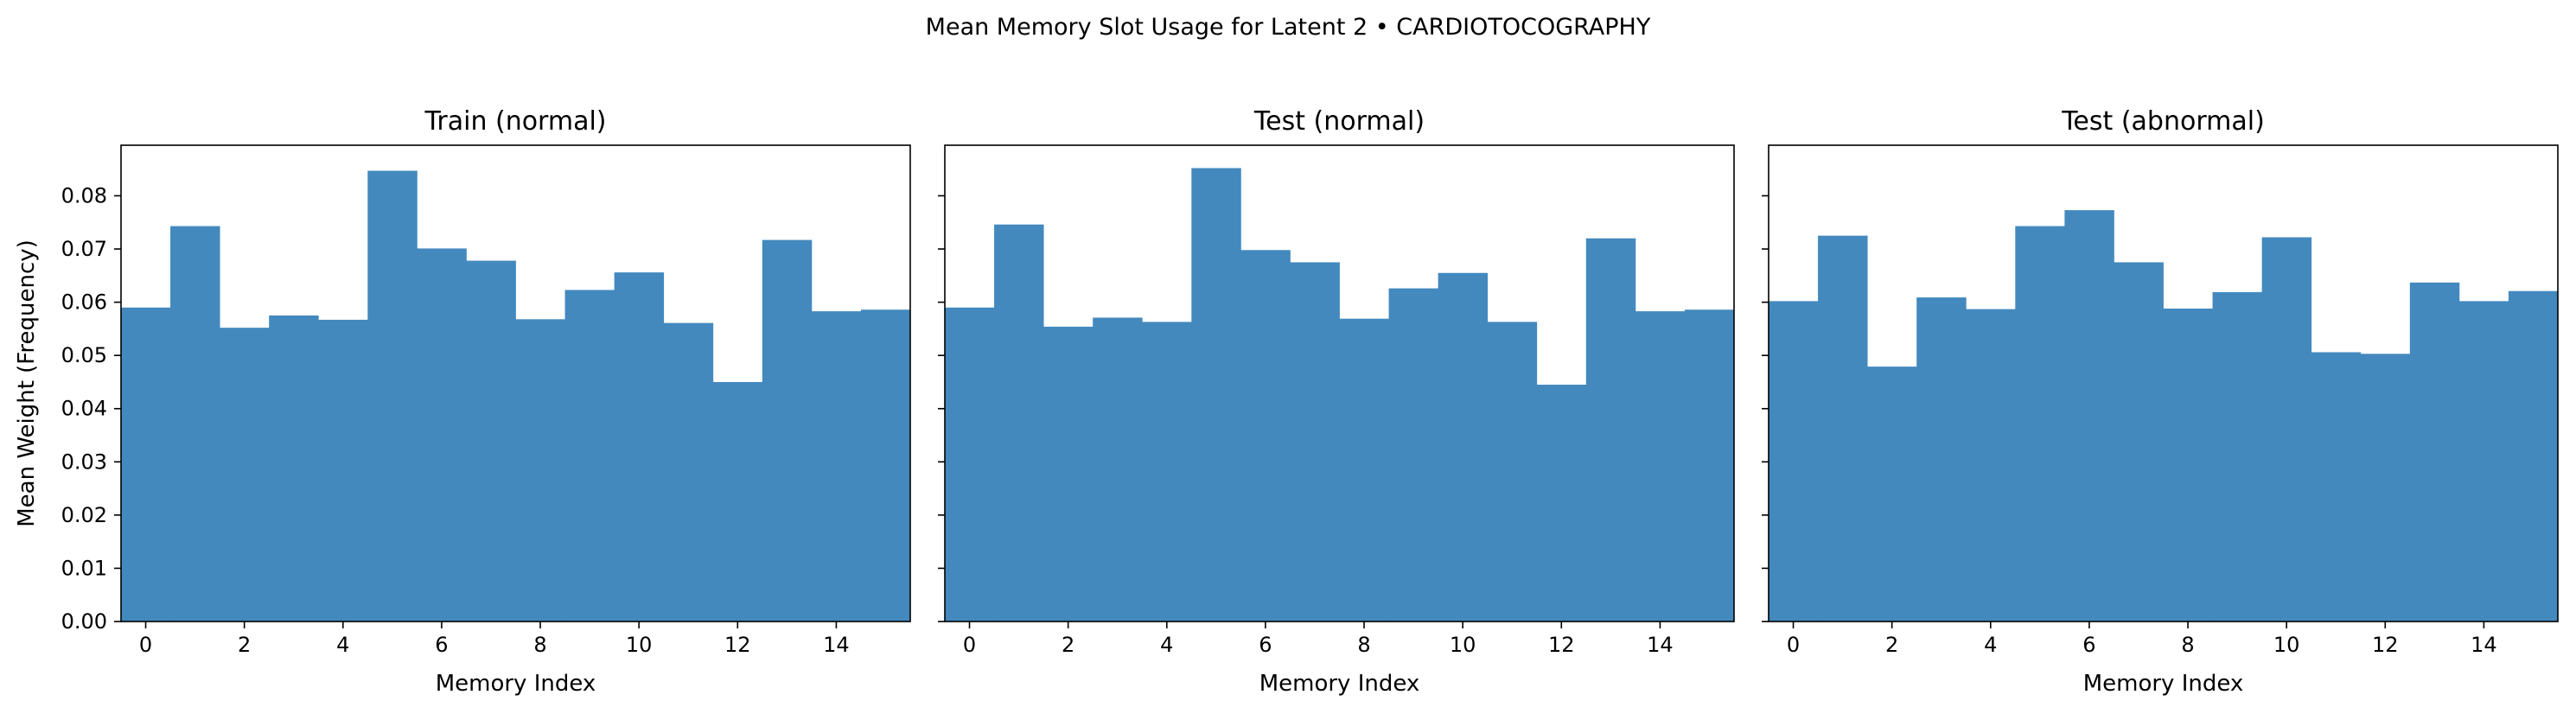 The height and width of the screenshot is (714, 2576). What do you see at coordinates (2163, 121) in the screenshot?
I see `subplot-title: Test (abnormal)` at bounding box center [2163, 121].